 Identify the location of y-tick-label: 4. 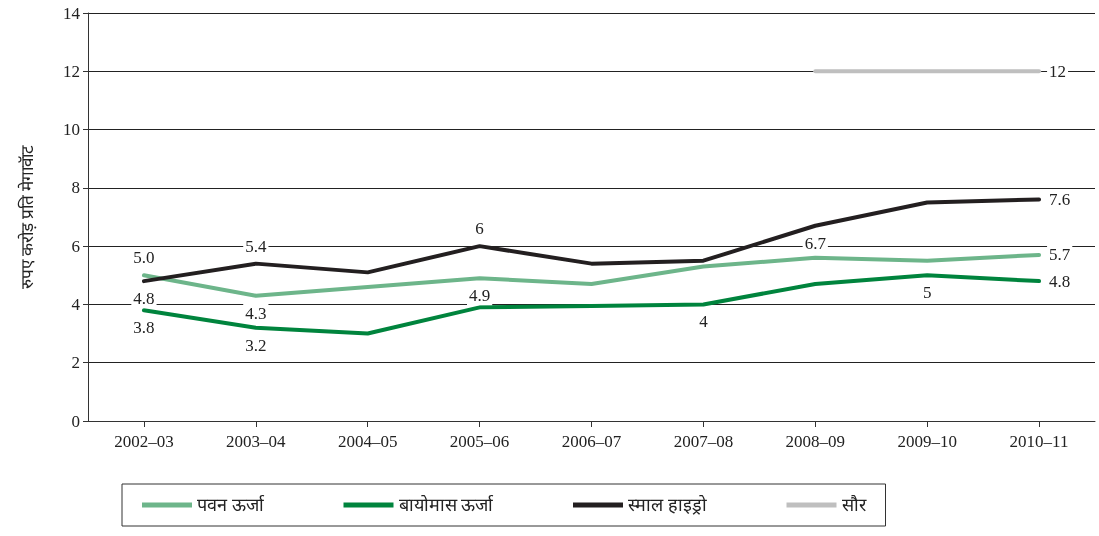
(76, 304).